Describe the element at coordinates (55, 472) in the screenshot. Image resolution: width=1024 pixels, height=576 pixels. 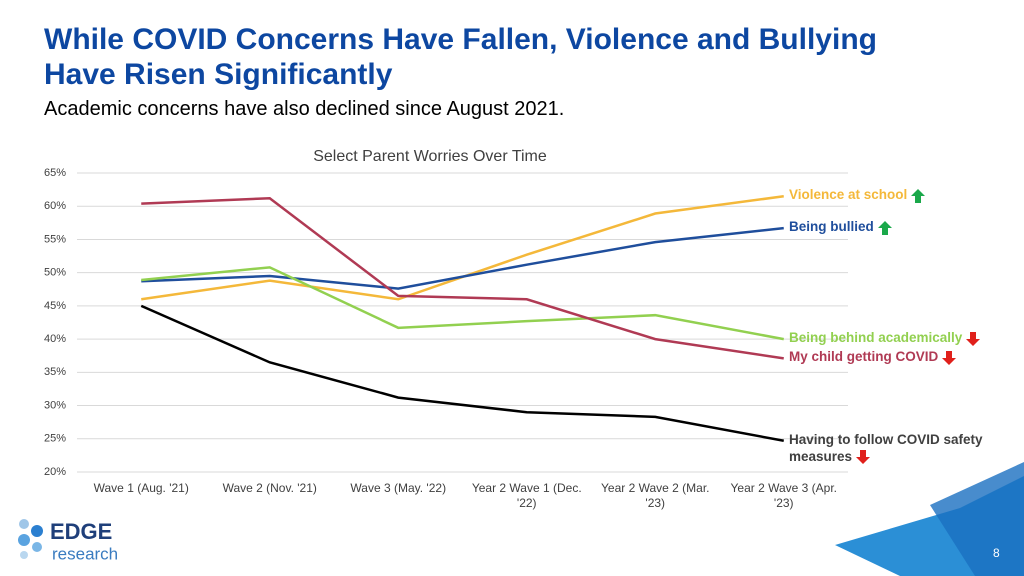
I see `y-tick-label: 20%` at that location.